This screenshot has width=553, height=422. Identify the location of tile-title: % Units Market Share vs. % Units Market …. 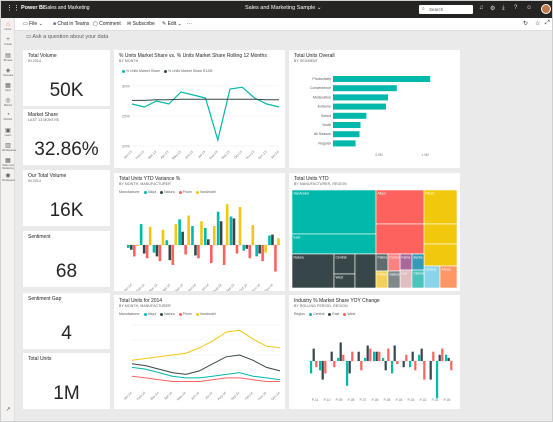
(193, 56).